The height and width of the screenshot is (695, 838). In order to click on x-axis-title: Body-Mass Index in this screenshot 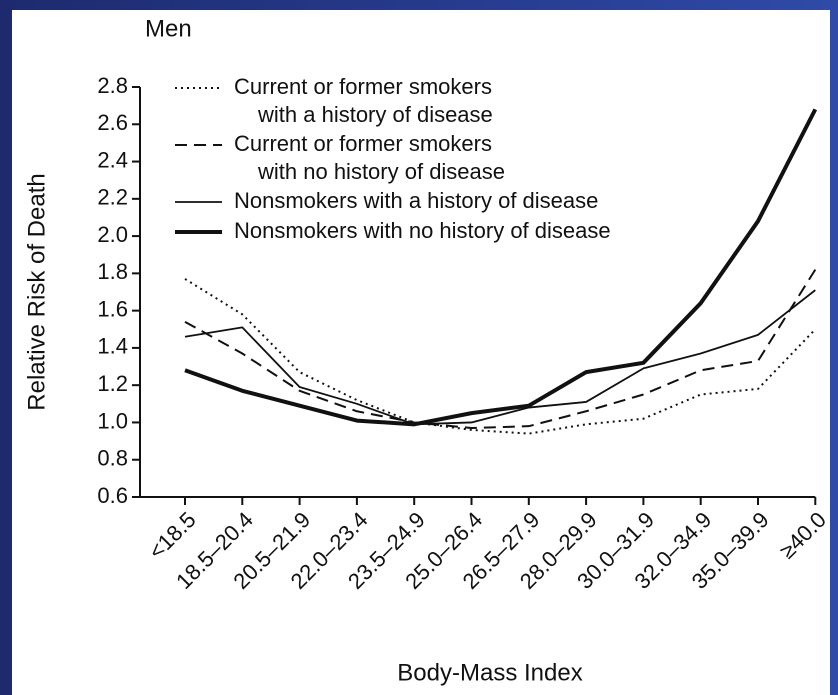, I will do `click(489, 672)`.